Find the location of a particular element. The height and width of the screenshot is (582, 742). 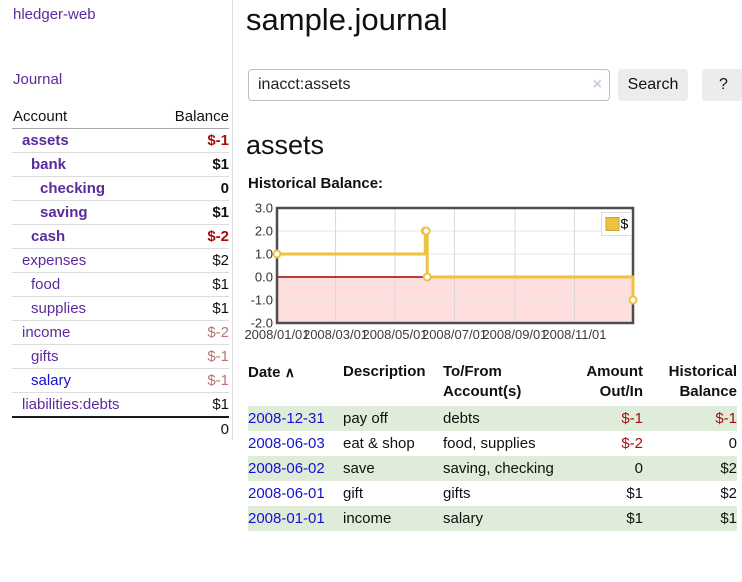

svg-text: 3.0 is located at coordinates (264, 208).